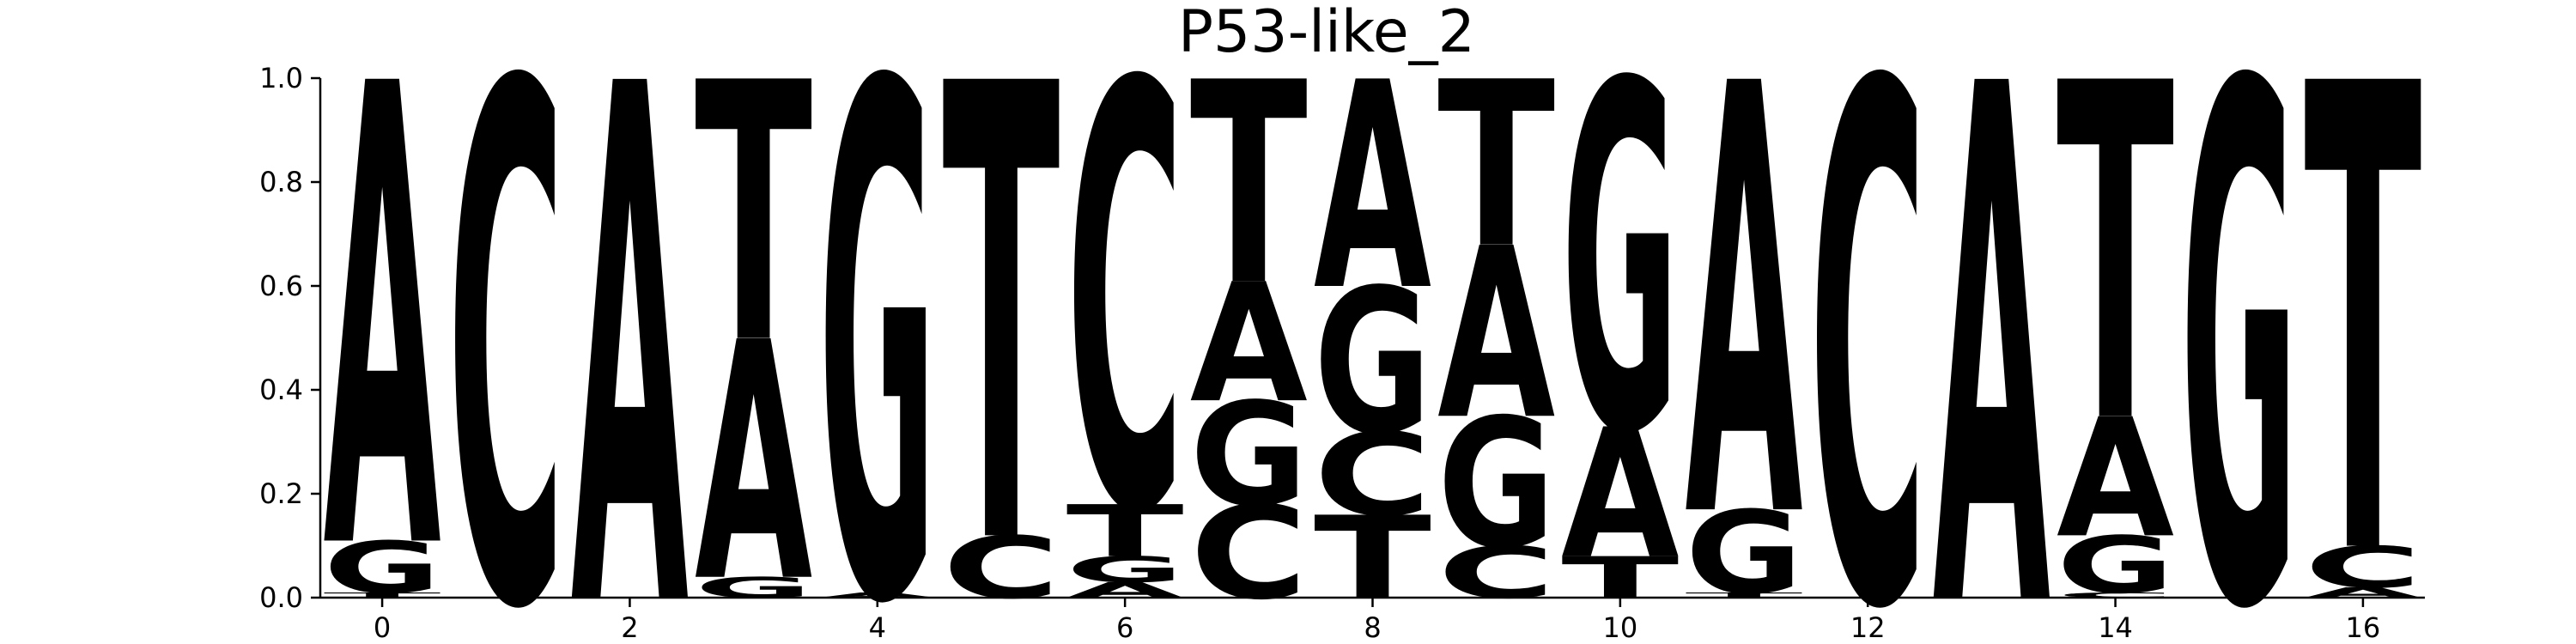 The image size is (2576, 644). What do you see at coordinates (1372, 627) in the screenshot?
I see `x-tick-label: 8` at bounding box center [1372, 627].